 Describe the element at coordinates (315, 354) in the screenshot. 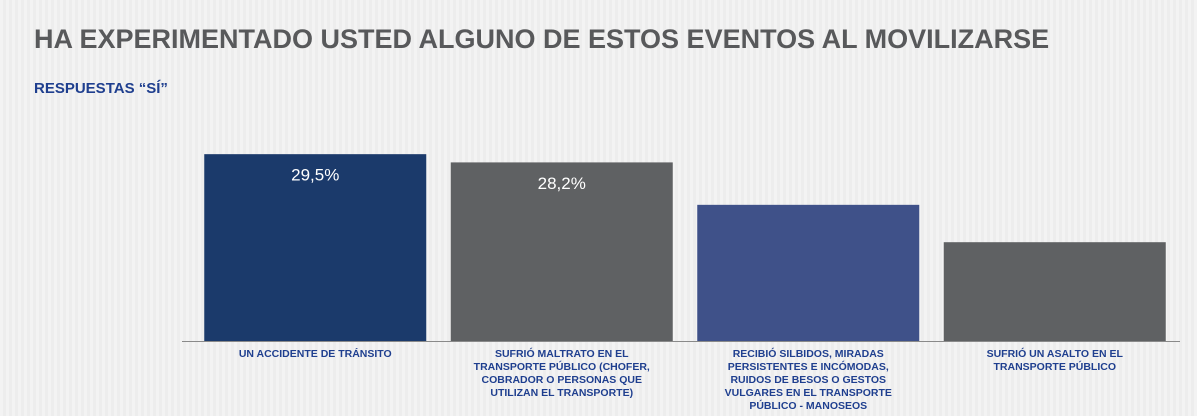

I see `x-tick-label: UN ACCIDENTE DE TRÁNSITO` at that location.